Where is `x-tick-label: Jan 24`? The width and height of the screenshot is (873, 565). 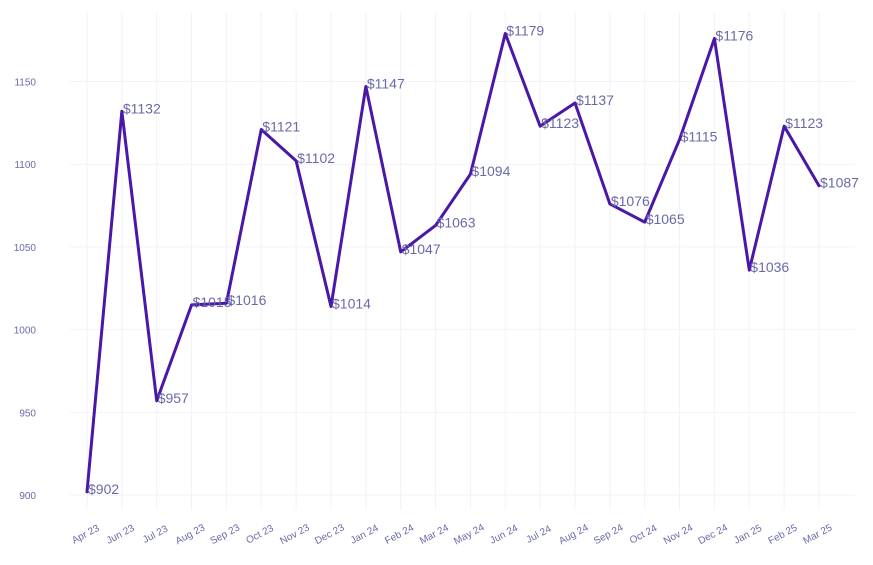
x-tick-label: Jan 24 is located at coordinates (365, 535).